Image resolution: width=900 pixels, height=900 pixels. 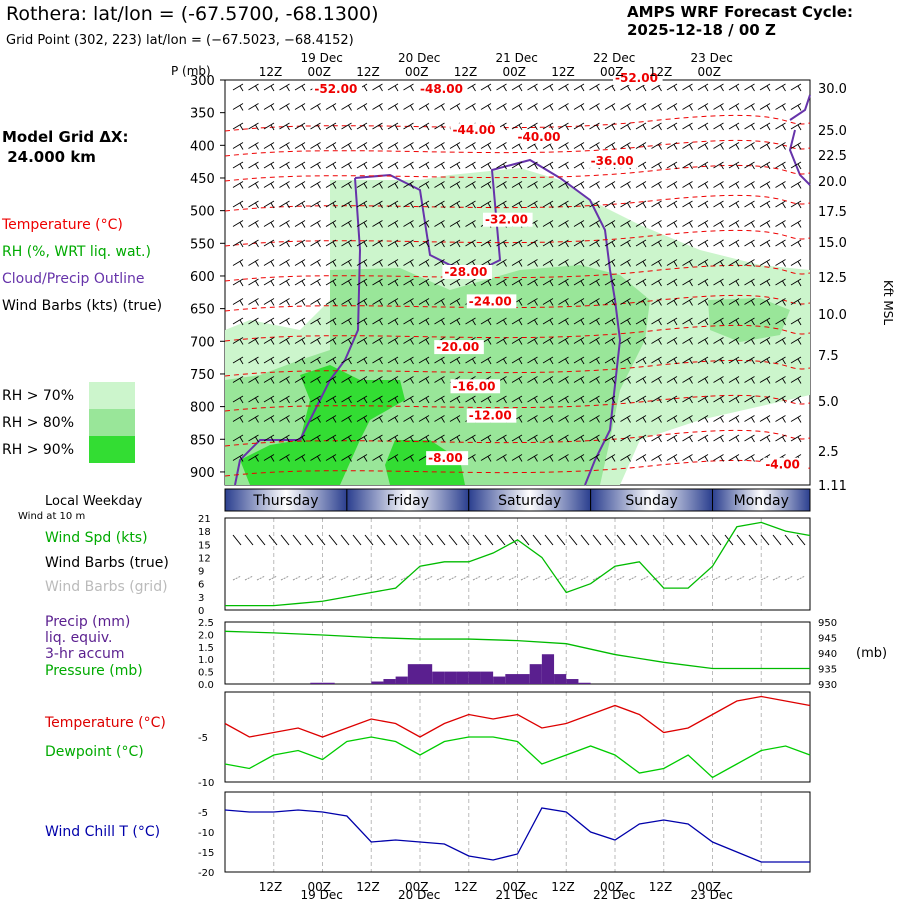 What do you see at coordinates (206, 648) in the screenshot?
I see `precip-ytick: 1.5` at bounding box center [206, 648].